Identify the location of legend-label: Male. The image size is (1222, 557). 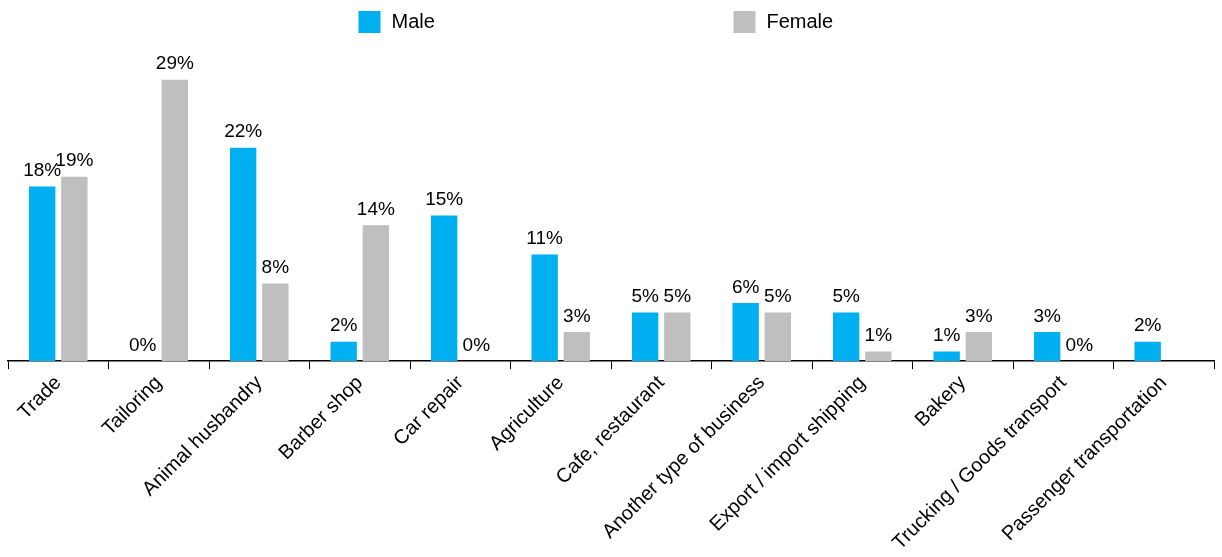
(413, 20).